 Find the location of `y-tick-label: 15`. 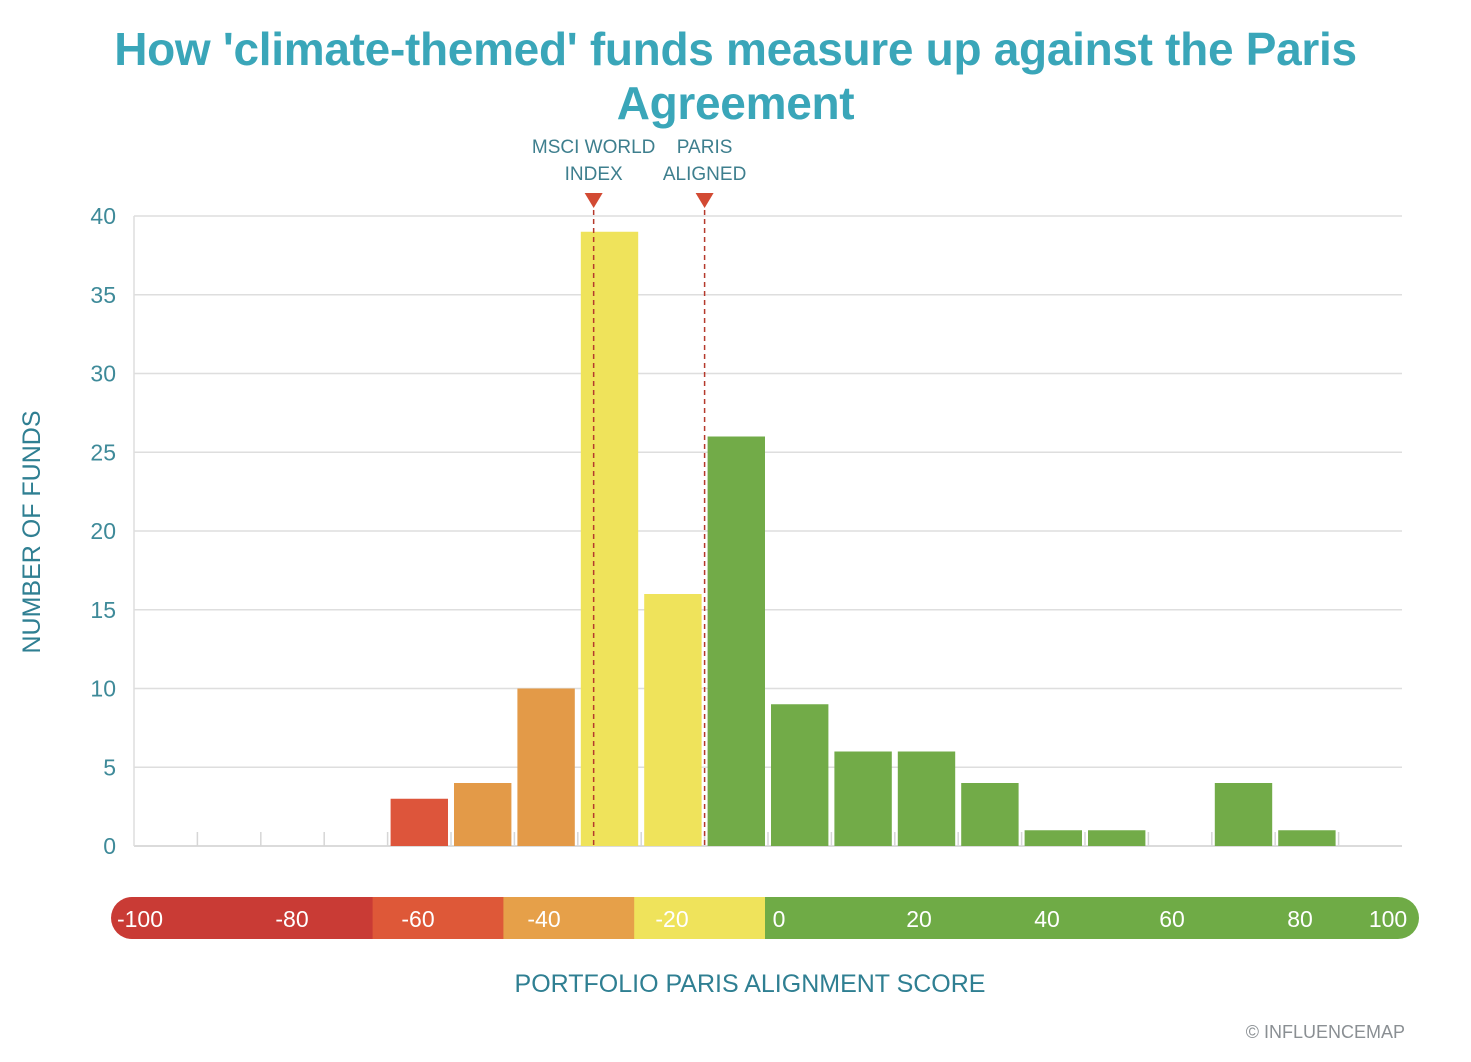

y-tick-label: 15 is located at coordinates (103, 610).